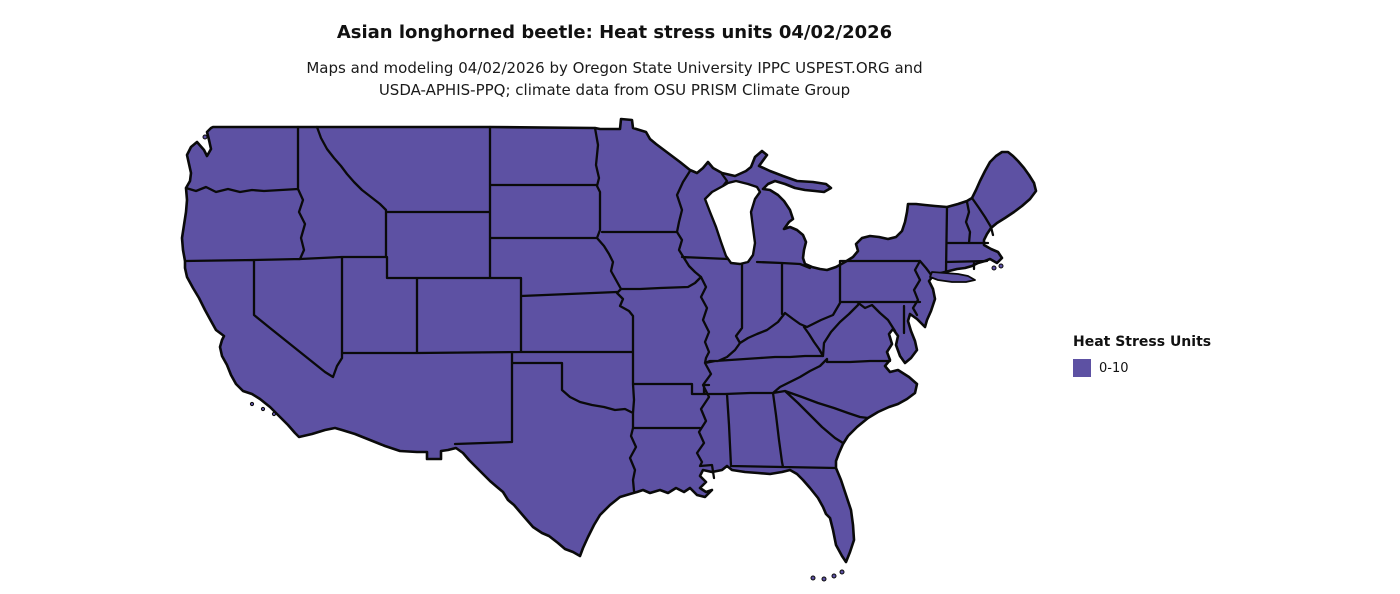  Describe the element at coordinates (1142, 368) in the screenshot. I see `legend-item: 0-10` at that location.